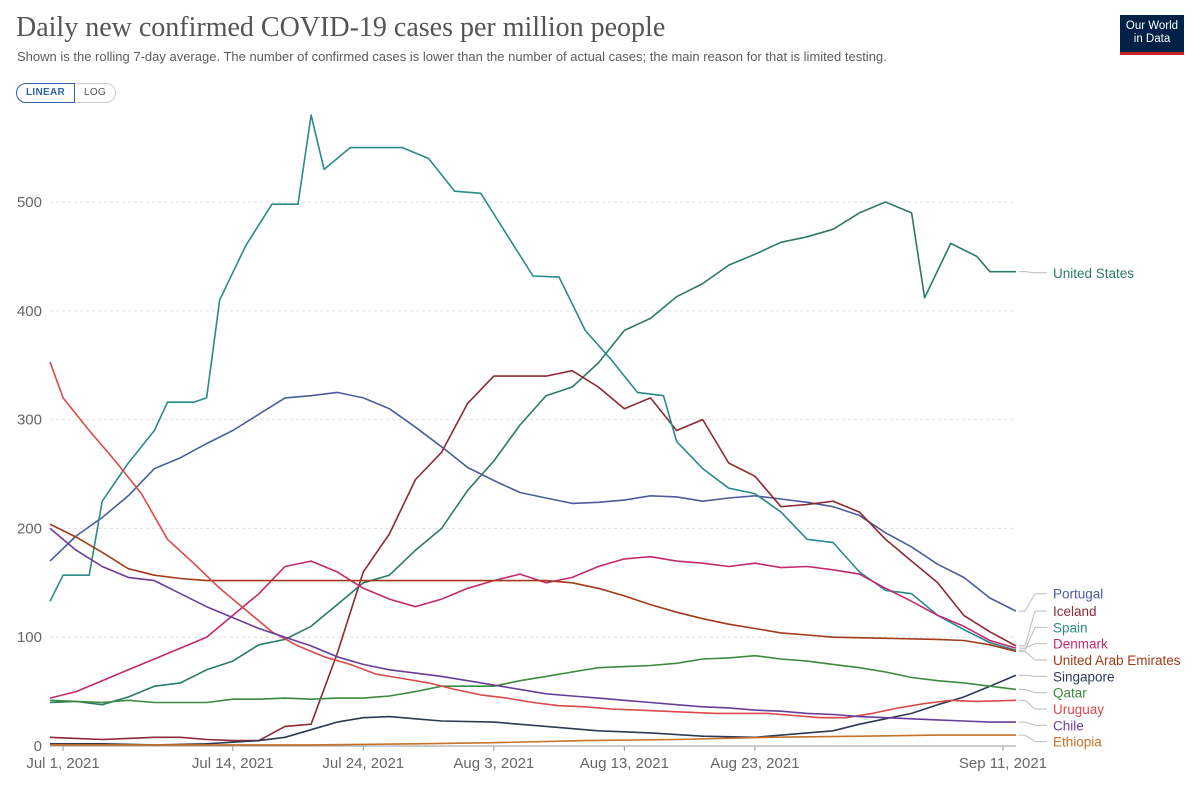 The width and height of the screenshot is (1200, 786). Describe the element at coordinates (1080, 644) in the screenshot. I see `series-label: Denmark` at that location.